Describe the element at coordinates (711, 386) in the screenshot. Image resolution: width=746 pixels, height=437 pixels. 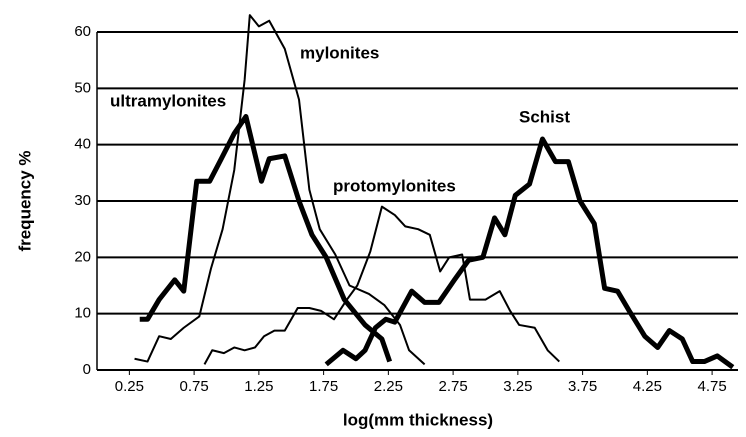
I see `x-tick-label: 4.75` at that location.